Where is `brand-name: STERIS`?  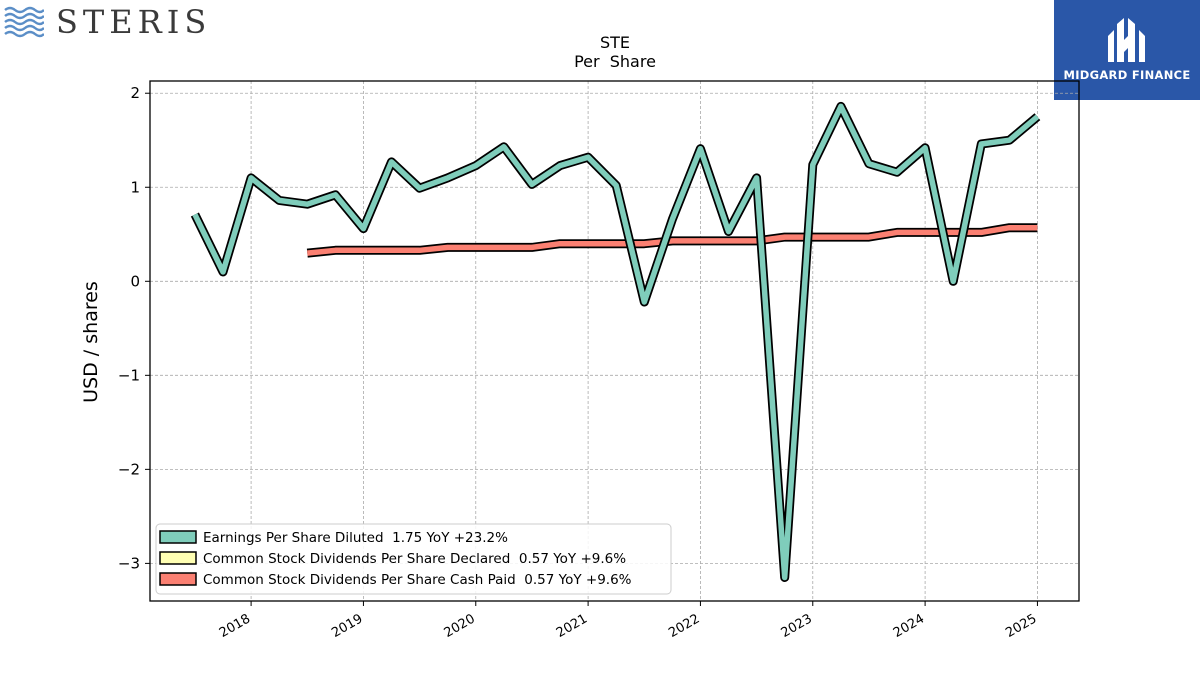 brand-name: STERIS is located at coordinates (134, 22).